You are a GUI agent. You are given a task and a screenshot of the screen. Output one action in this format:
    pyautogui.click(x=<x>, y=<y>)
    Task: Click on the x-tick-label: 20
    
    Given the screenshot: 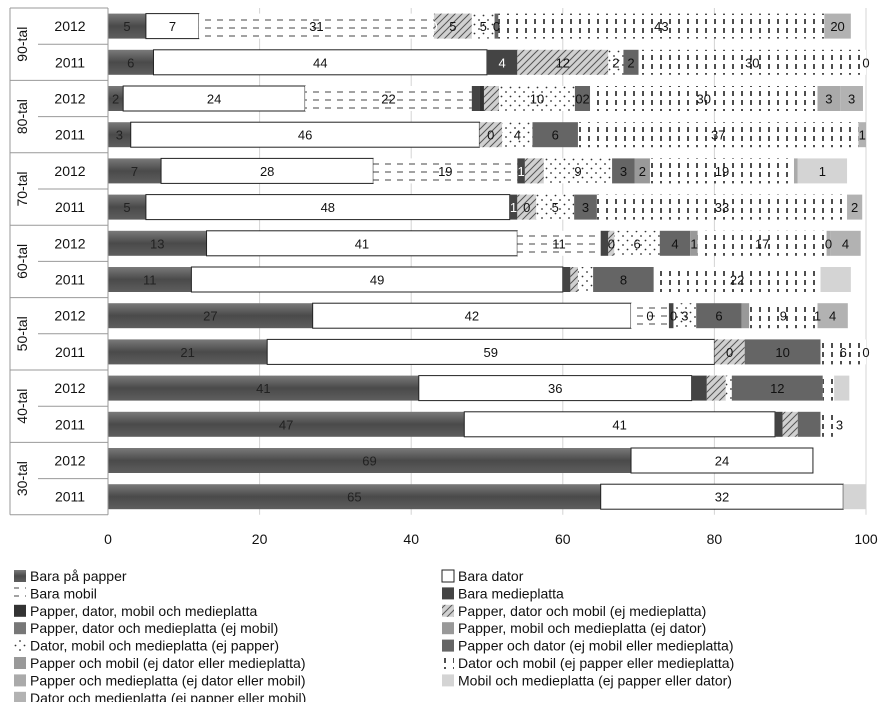 What is the action you would take?
    pyautogui.click(x=260, y=539)
    